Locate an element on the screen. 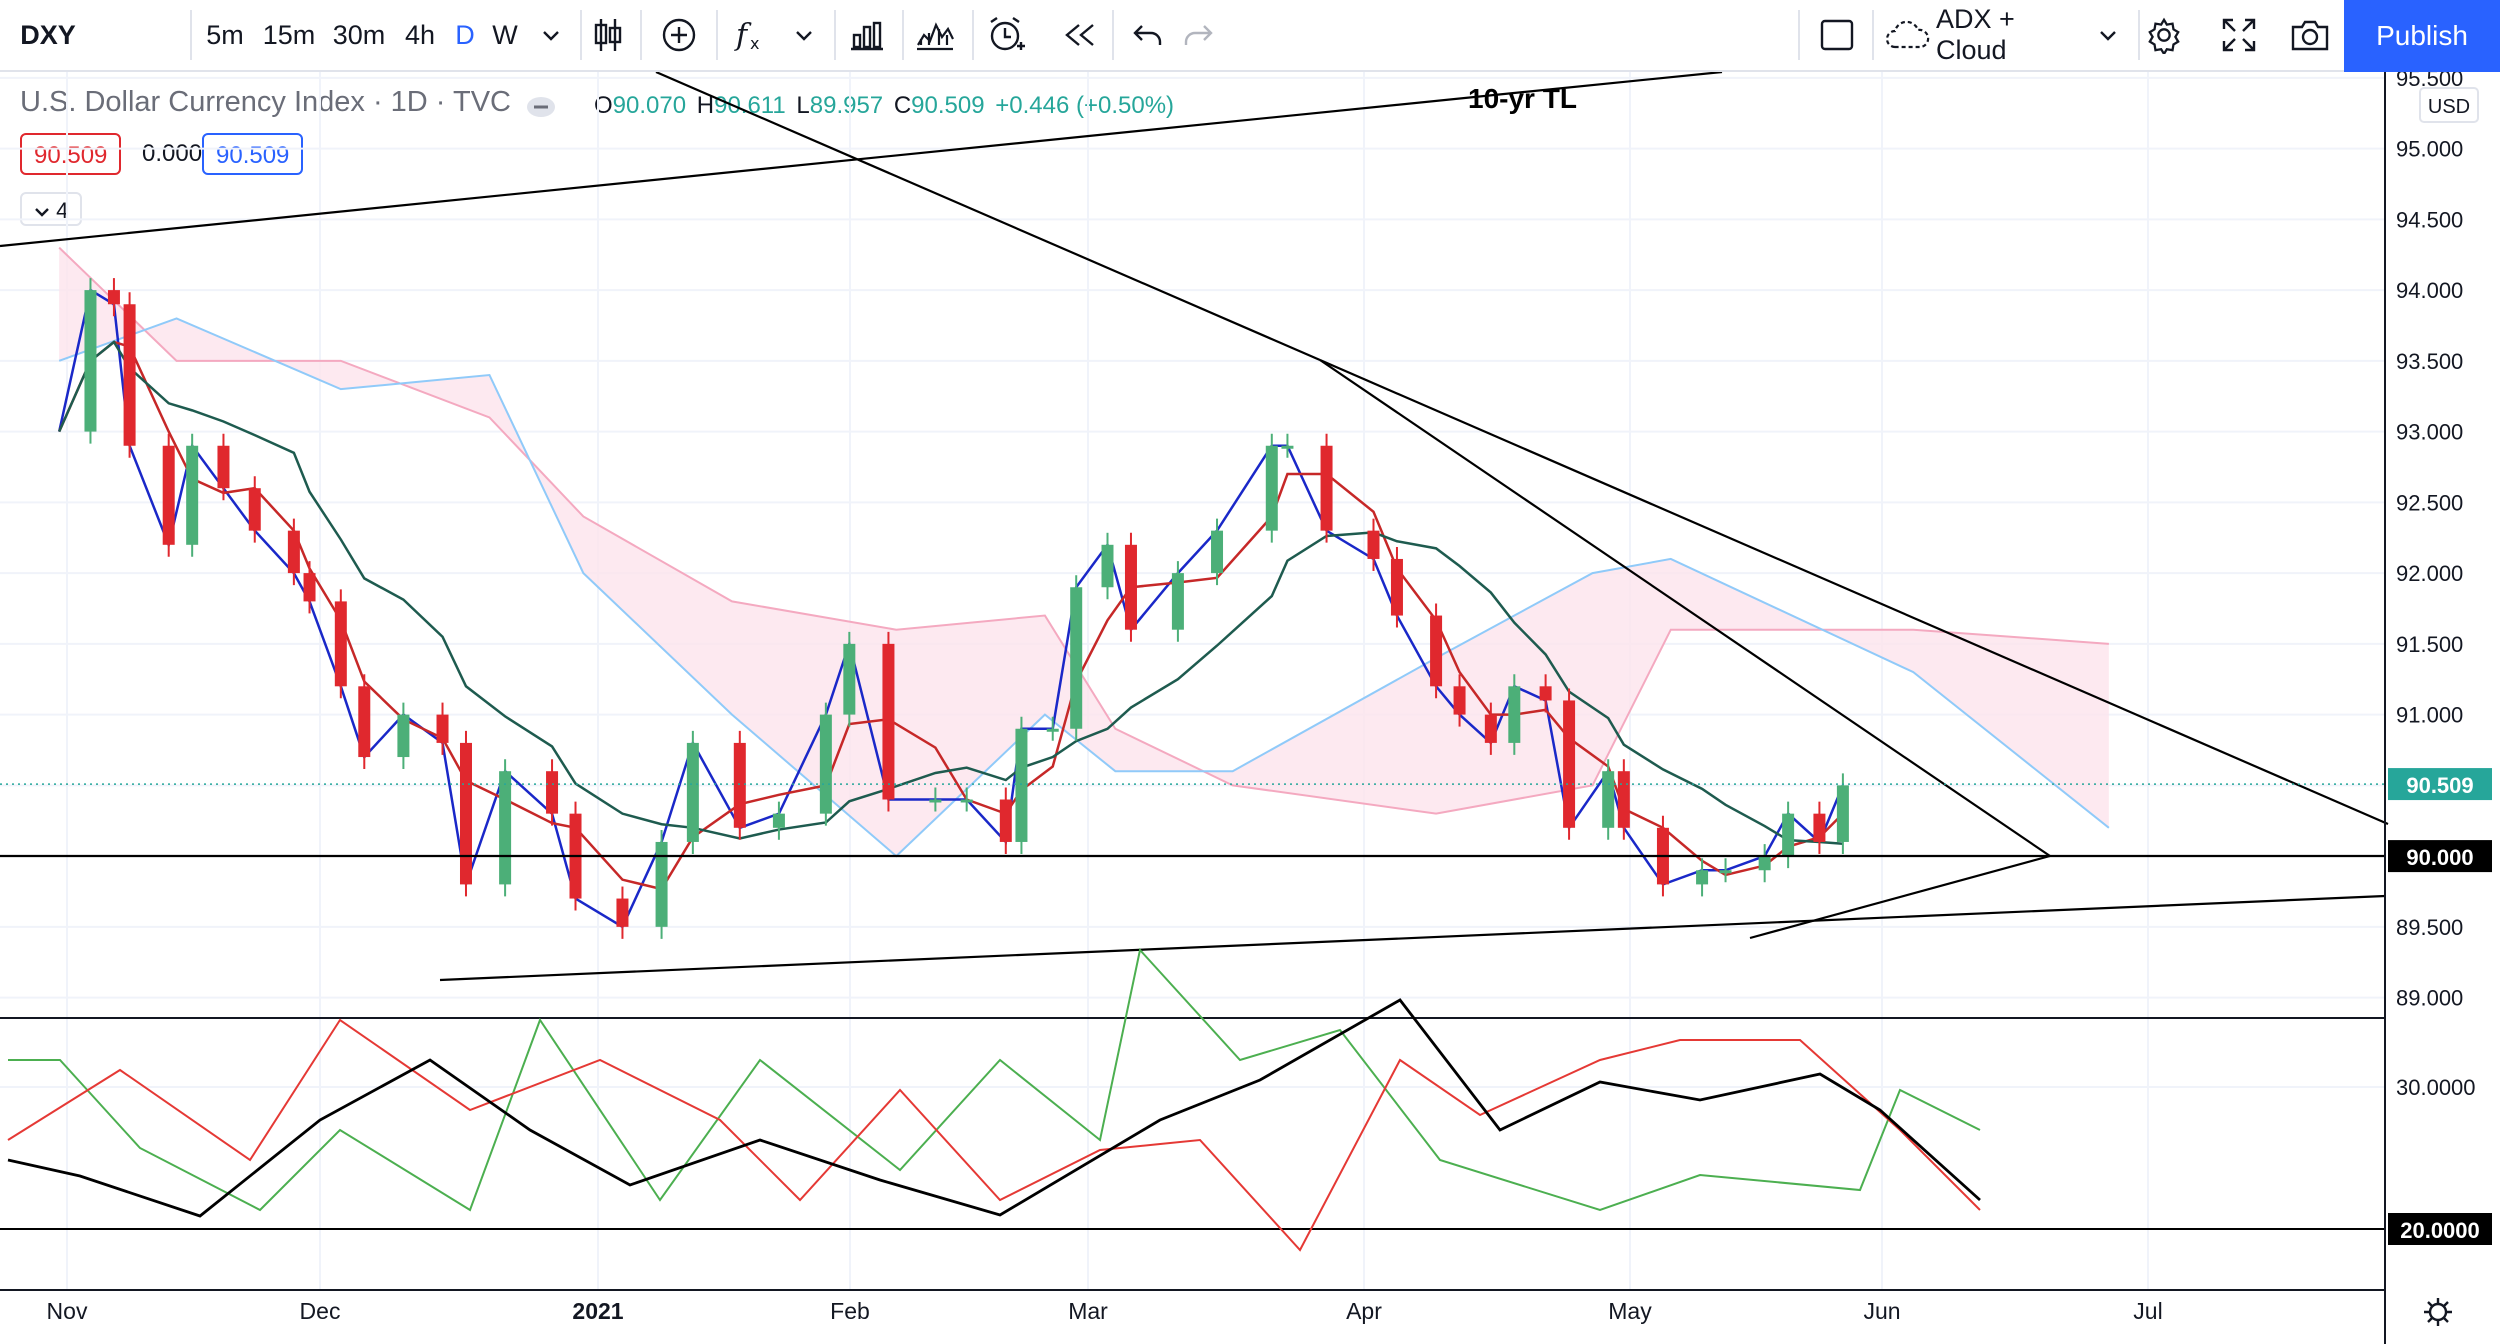 This screenshot has width=2500, height=1344. interval-5m-button: 5m is located at coordinates (225, 34).